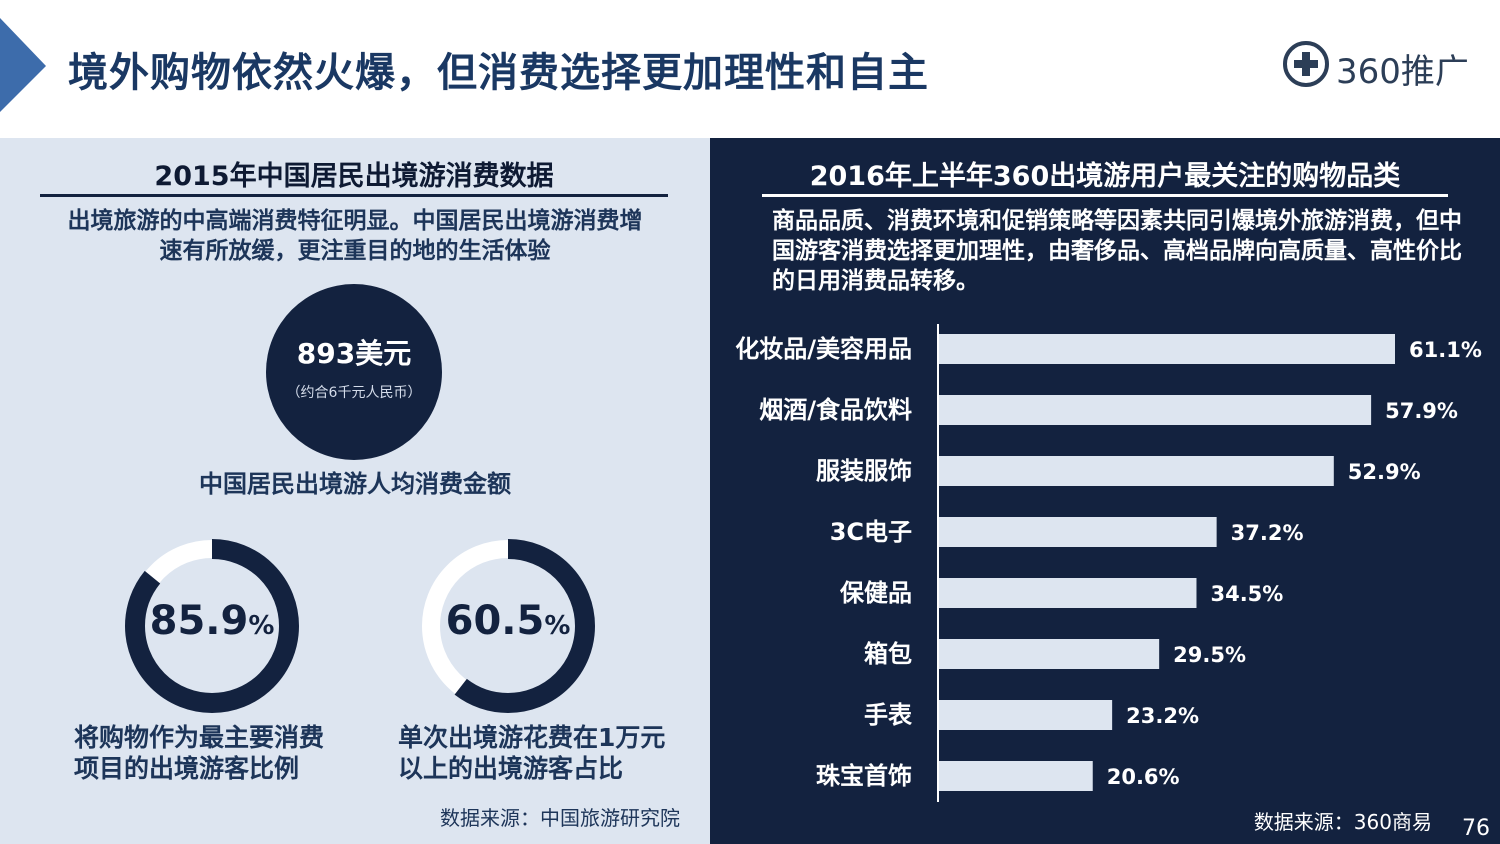 The image size is (1500, 844). Describe the element at coordinates (1267, 533) in the screenshot. I see `value-label: 37.2%` at that location.